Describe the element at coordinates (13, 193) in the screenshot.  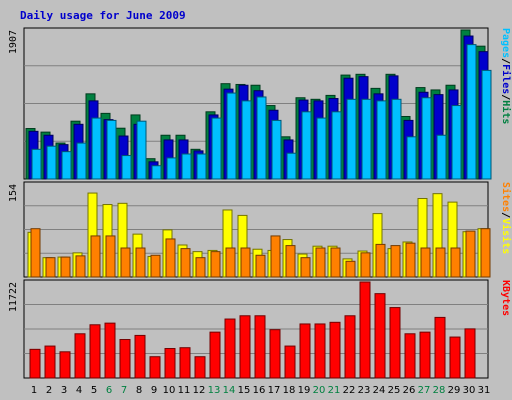
I see `y-axis-max-label: 154` at that location.